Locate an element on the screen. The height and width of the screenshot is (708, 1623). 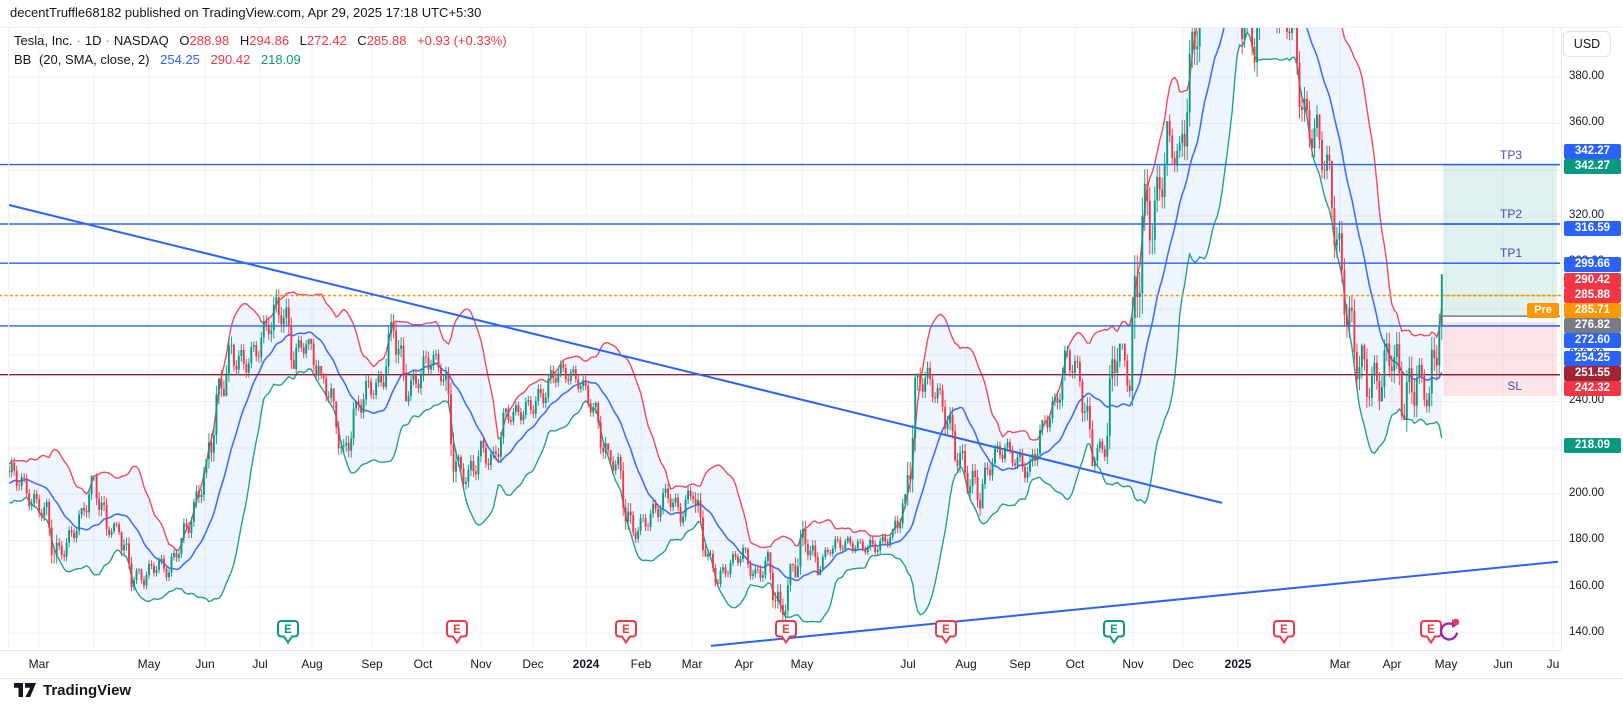
ascending-trendline is located at coordinates (1134, 603).